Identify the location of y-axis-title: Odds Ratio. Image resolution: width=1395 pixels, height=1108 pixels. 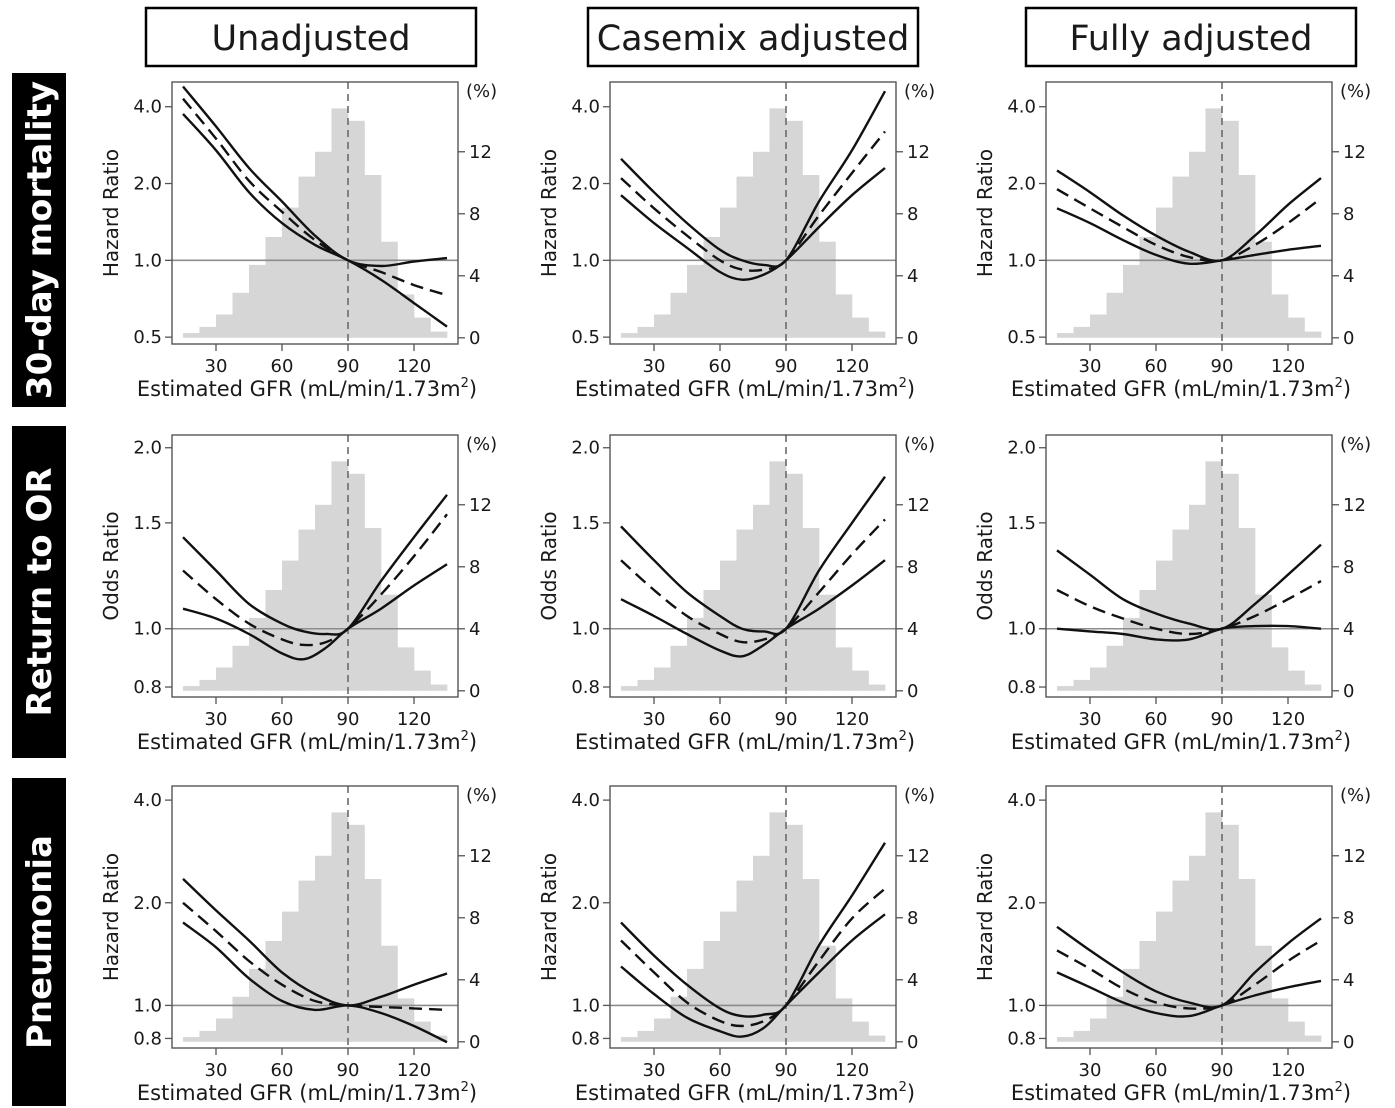
(111, 565).